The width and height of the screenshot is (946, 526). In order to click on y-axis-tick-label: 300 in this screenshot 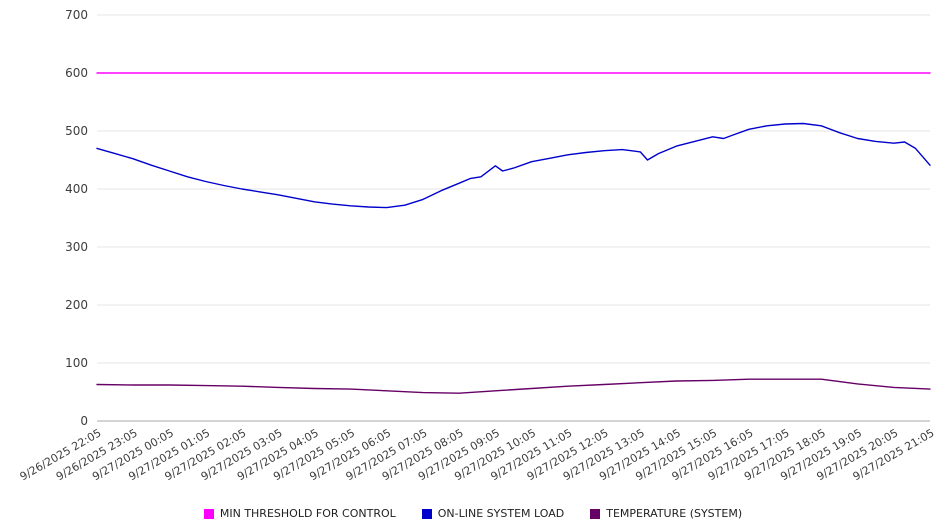, I will do `click(76, 247)`.